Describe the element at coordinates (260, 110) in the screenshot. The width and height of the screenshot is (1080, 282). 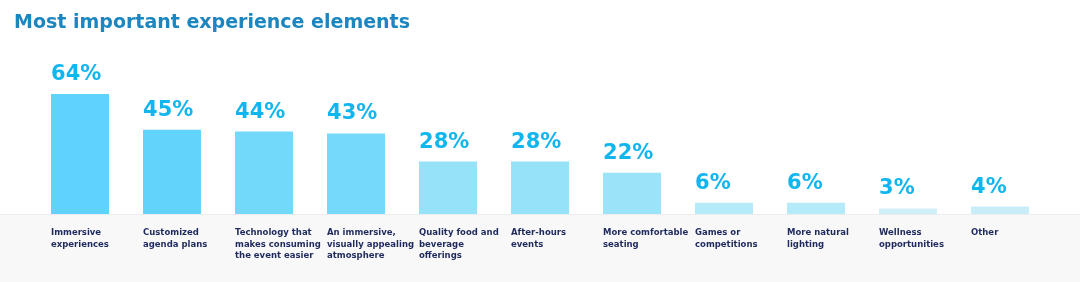
I see `data-label: 44%` at that location.